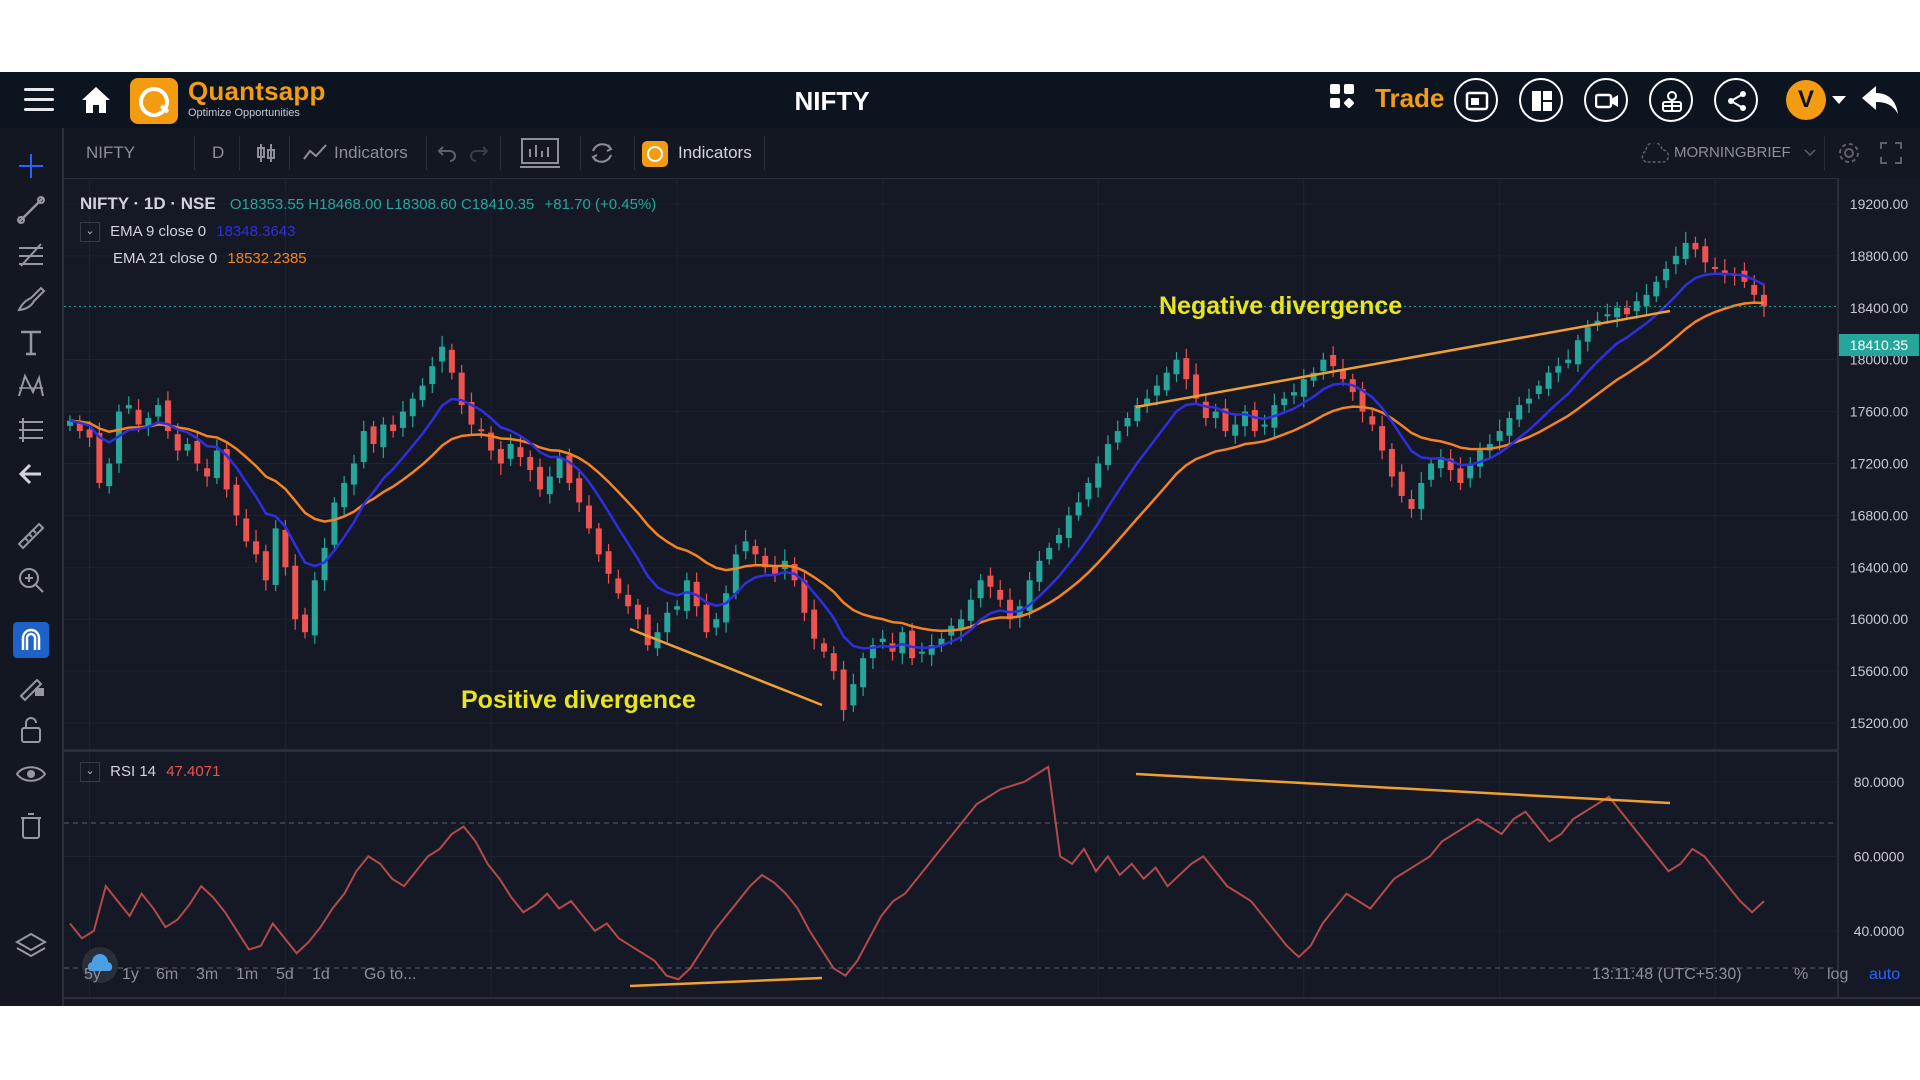  What do you see at coordinates (1891, 153) in the screenshot?
I see `fullscreen-icon` at bounding box center [1891, 153].